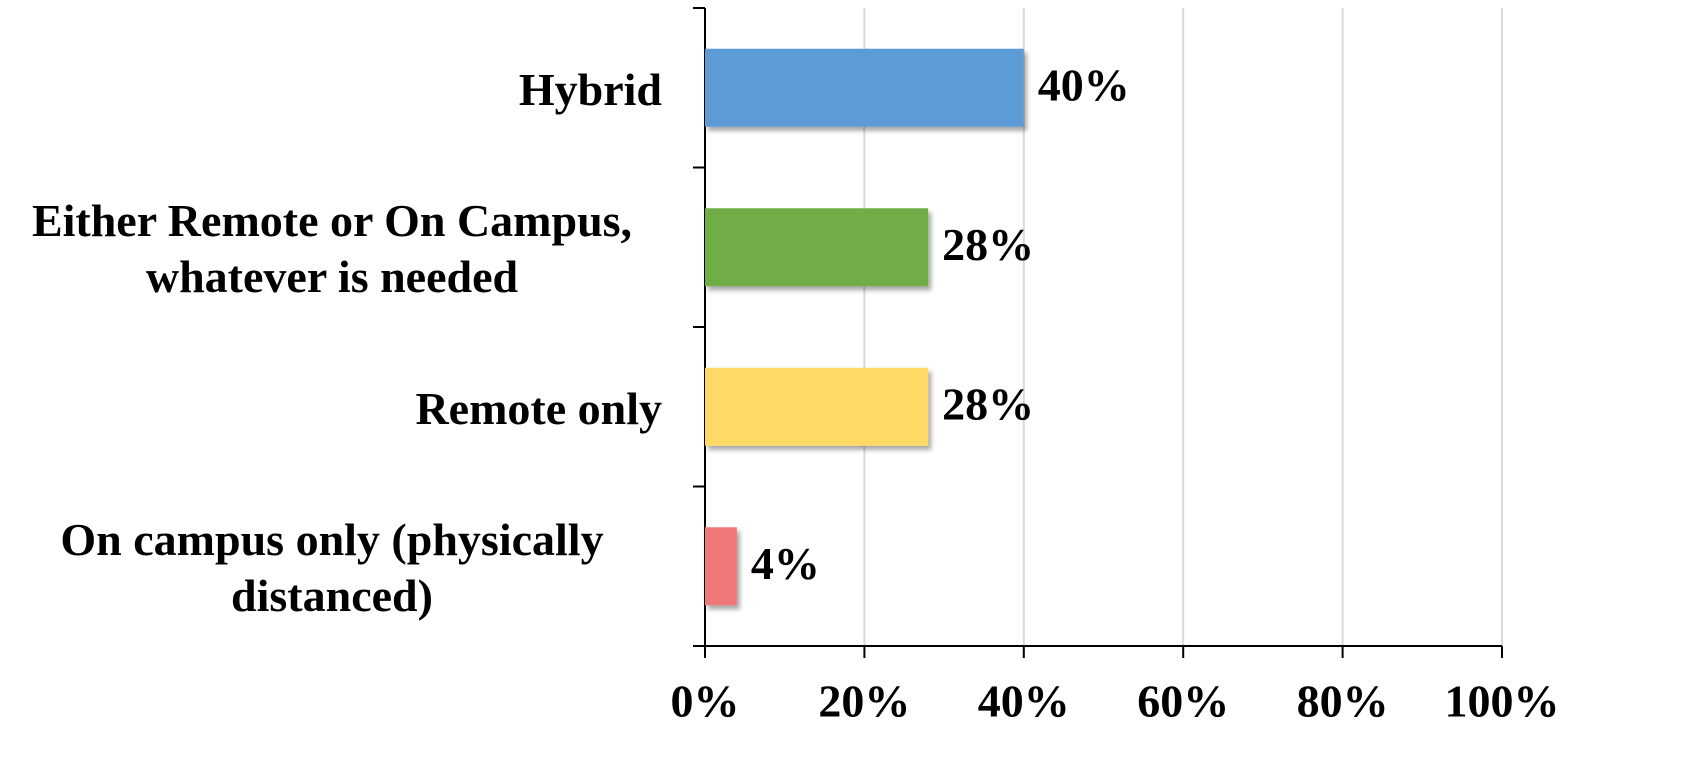 The image size is (1688, 781). What do you see at coordinates (590, 89) in the screenshot?
I see `y-tick-label: Hybrid` at bounding box center [590, 89].